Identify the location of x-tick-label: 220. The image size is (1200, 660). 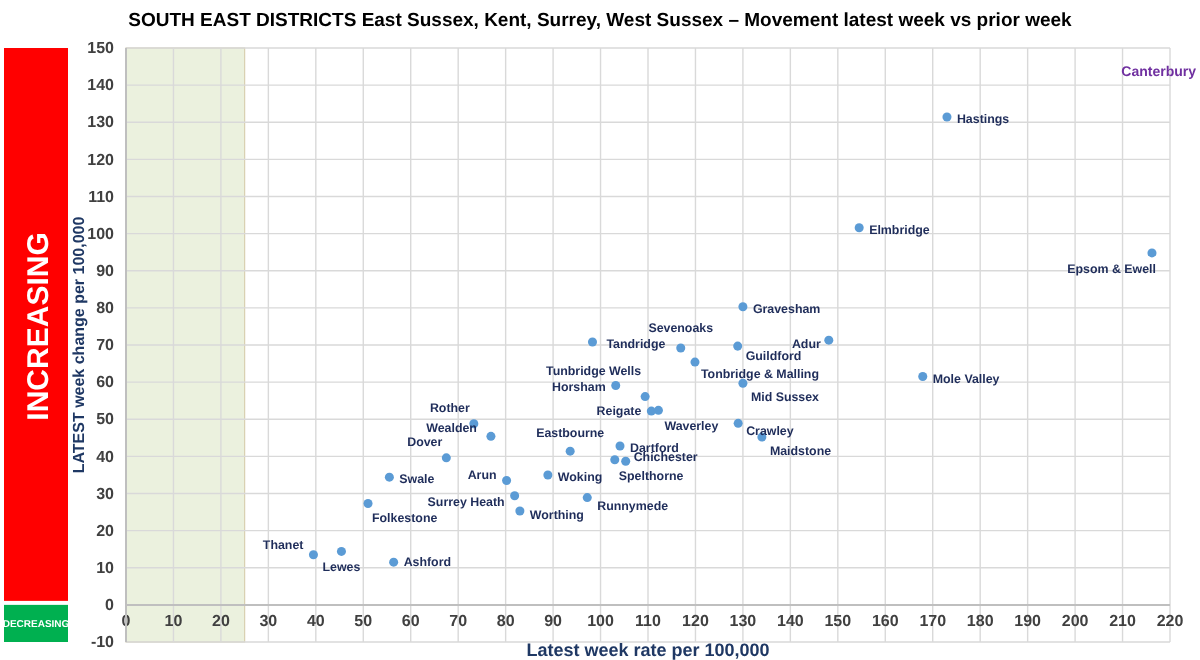
(1170, 621).